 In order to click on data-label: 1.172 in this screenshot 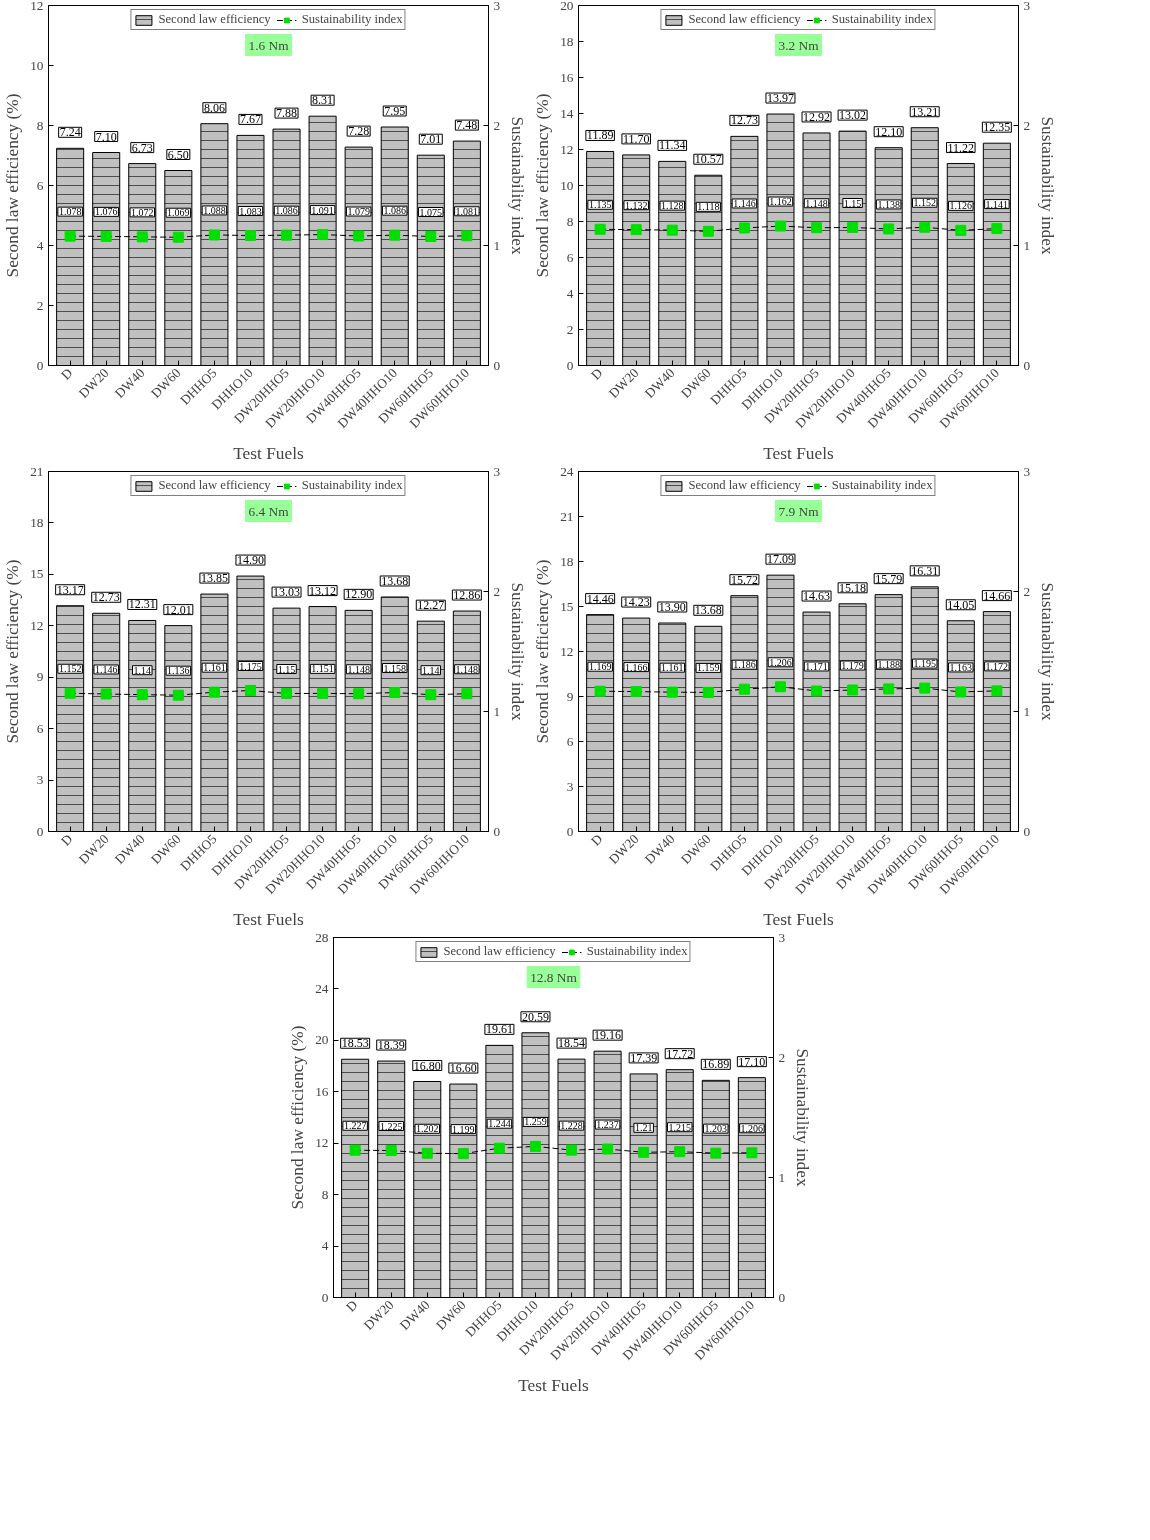, I will do `click(997, 666)`.